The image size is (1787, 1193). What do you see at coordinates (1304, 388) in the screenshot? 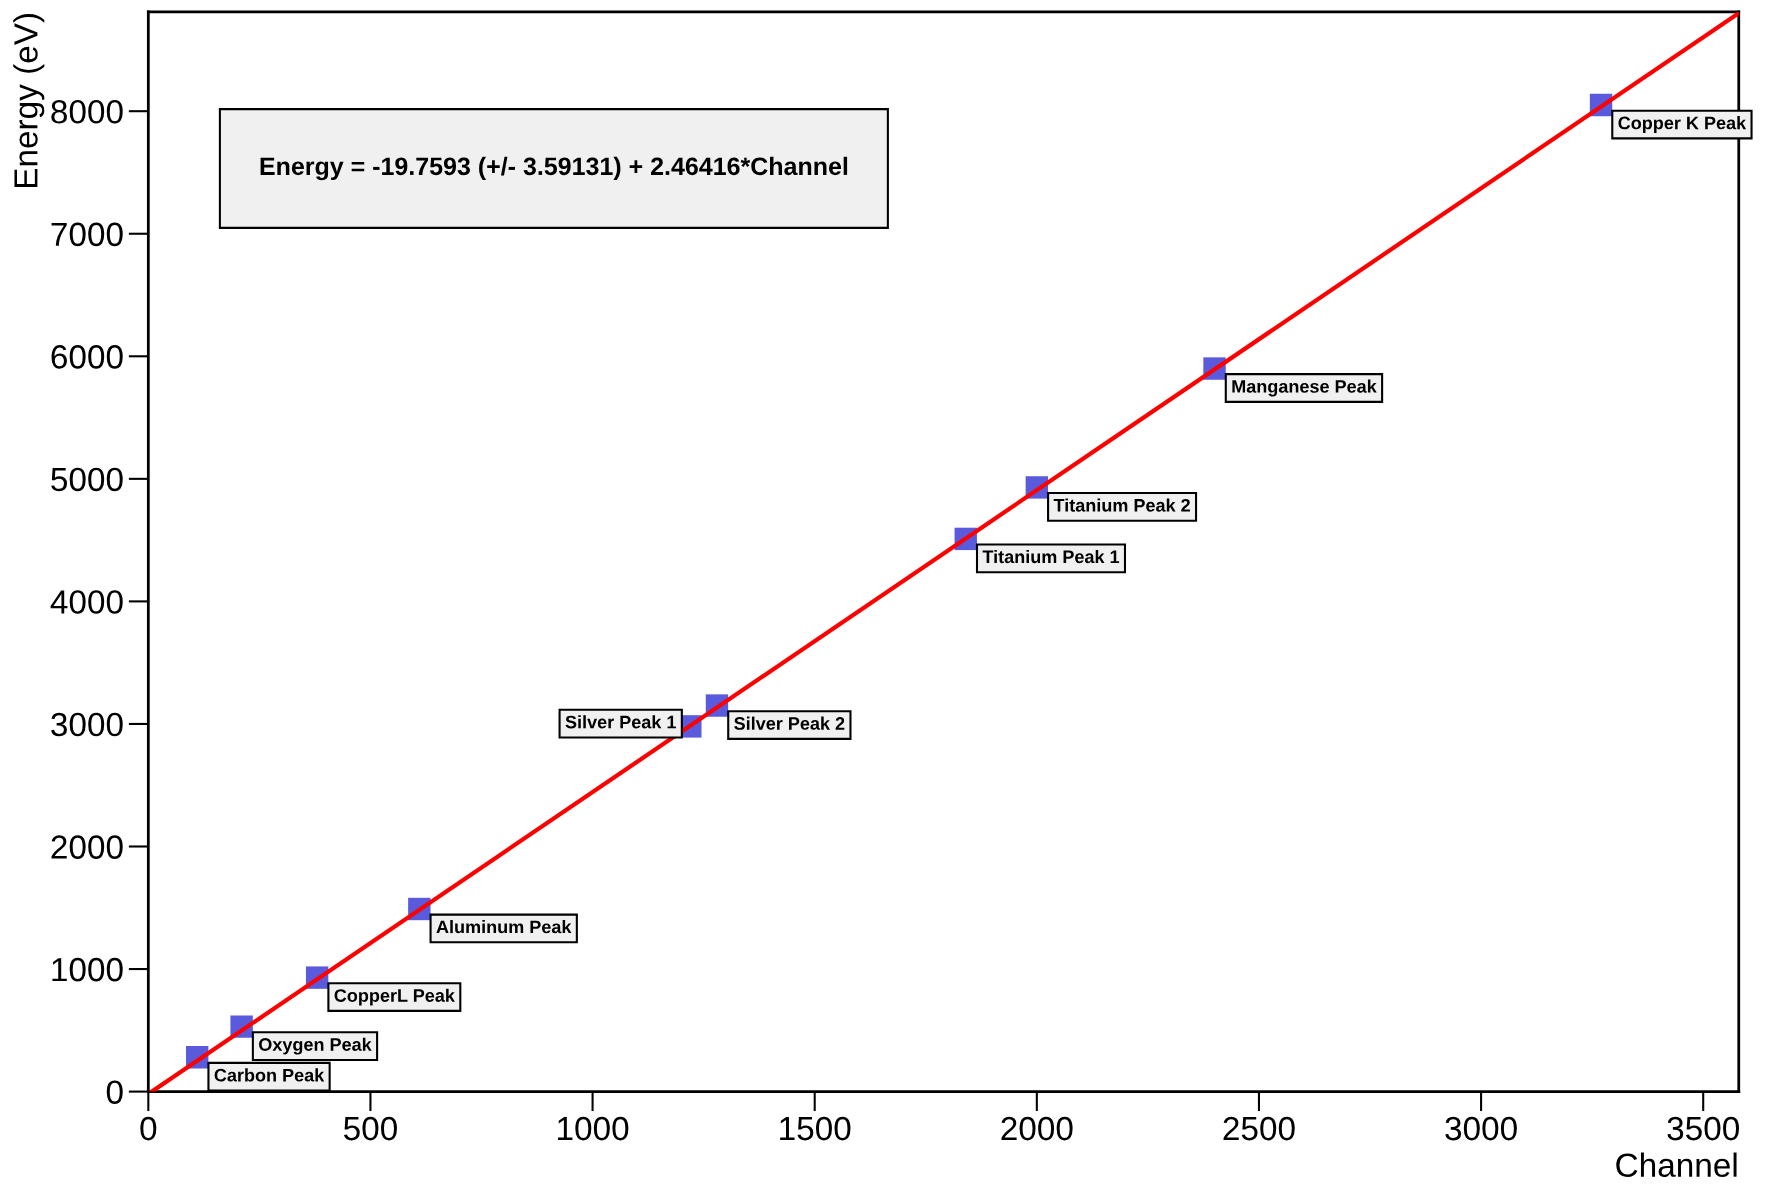
I see `annotation: Manganese Peak` at bounding box center [1304, 388].